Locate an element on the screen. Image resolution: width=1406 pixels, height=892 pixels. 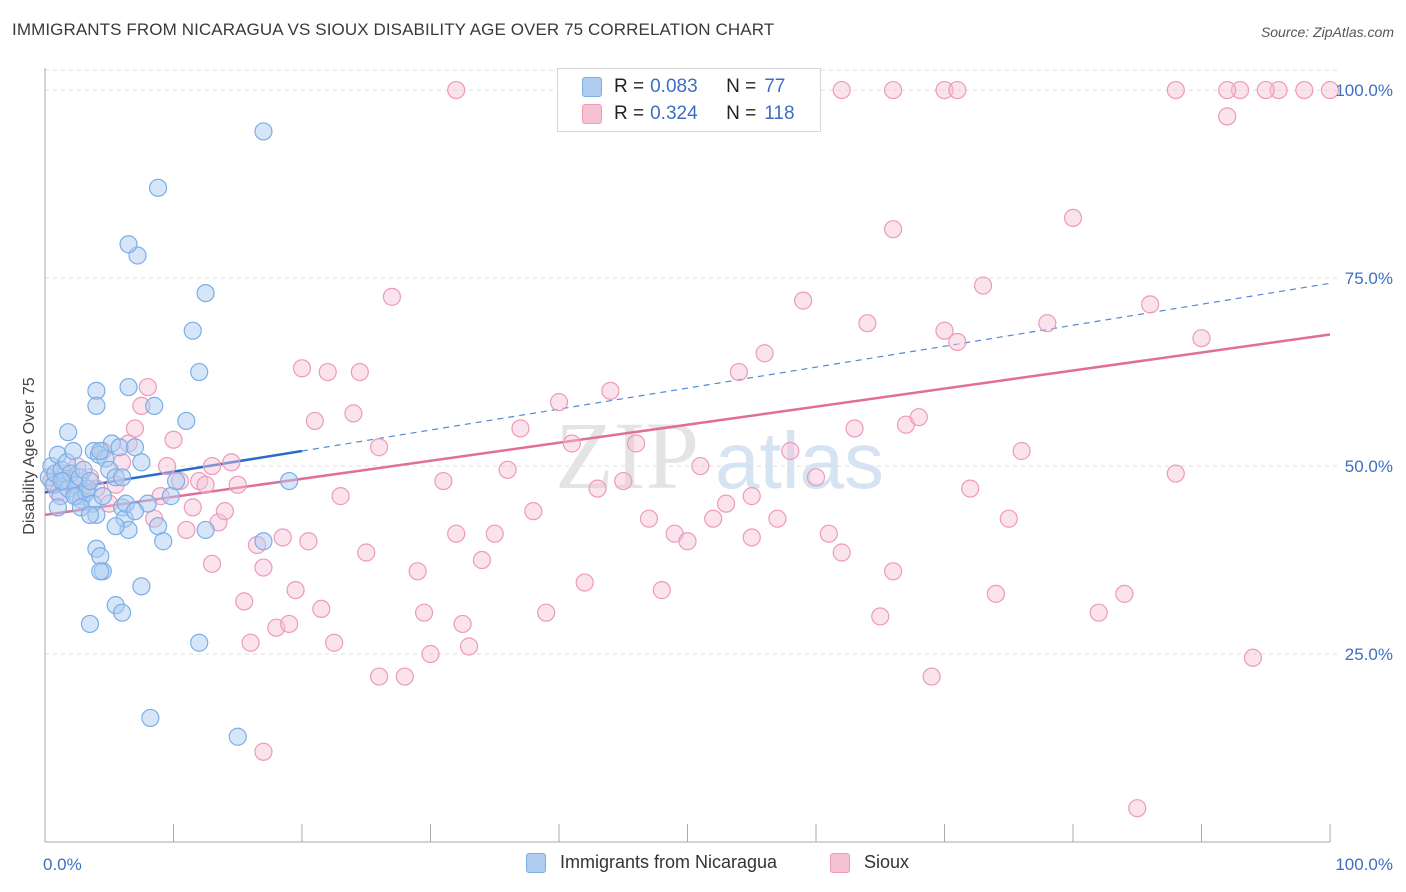
legend-item-sioux: Sioux is located at coordinates (869, 862).